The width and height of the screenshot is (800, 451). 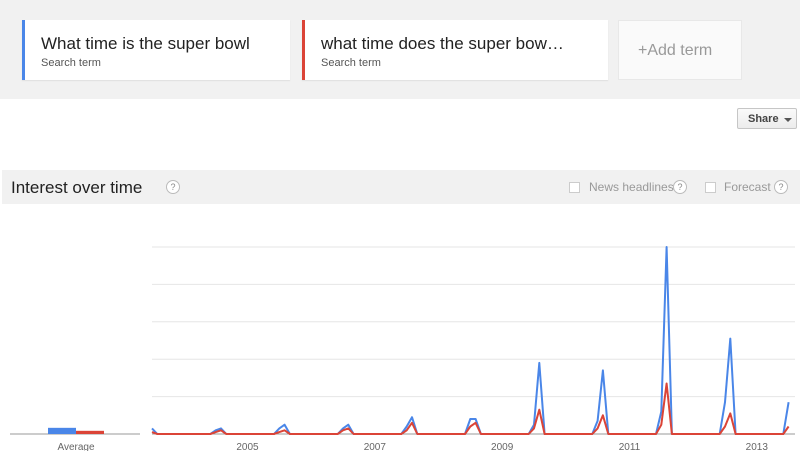 I want to click on news-help-icon: ?, so click(x=680, y=187).